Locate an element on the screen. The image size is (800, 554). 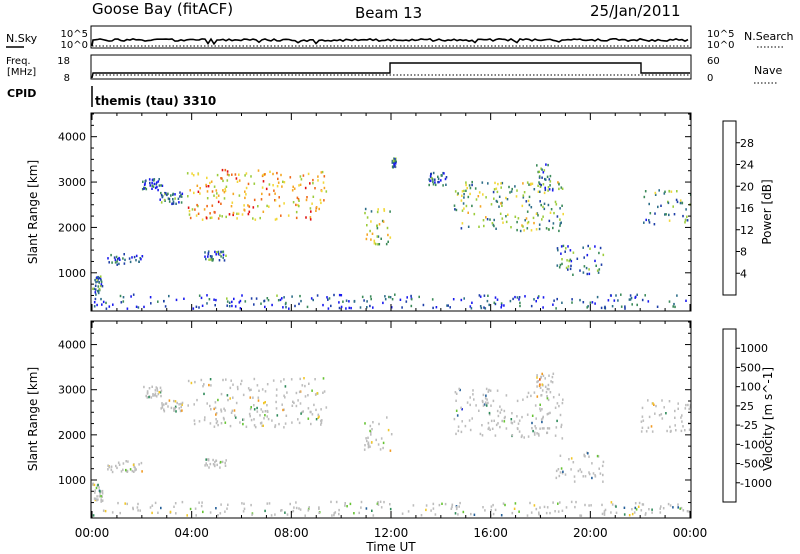
noise-sky-series is located at coordinates (390, 42).